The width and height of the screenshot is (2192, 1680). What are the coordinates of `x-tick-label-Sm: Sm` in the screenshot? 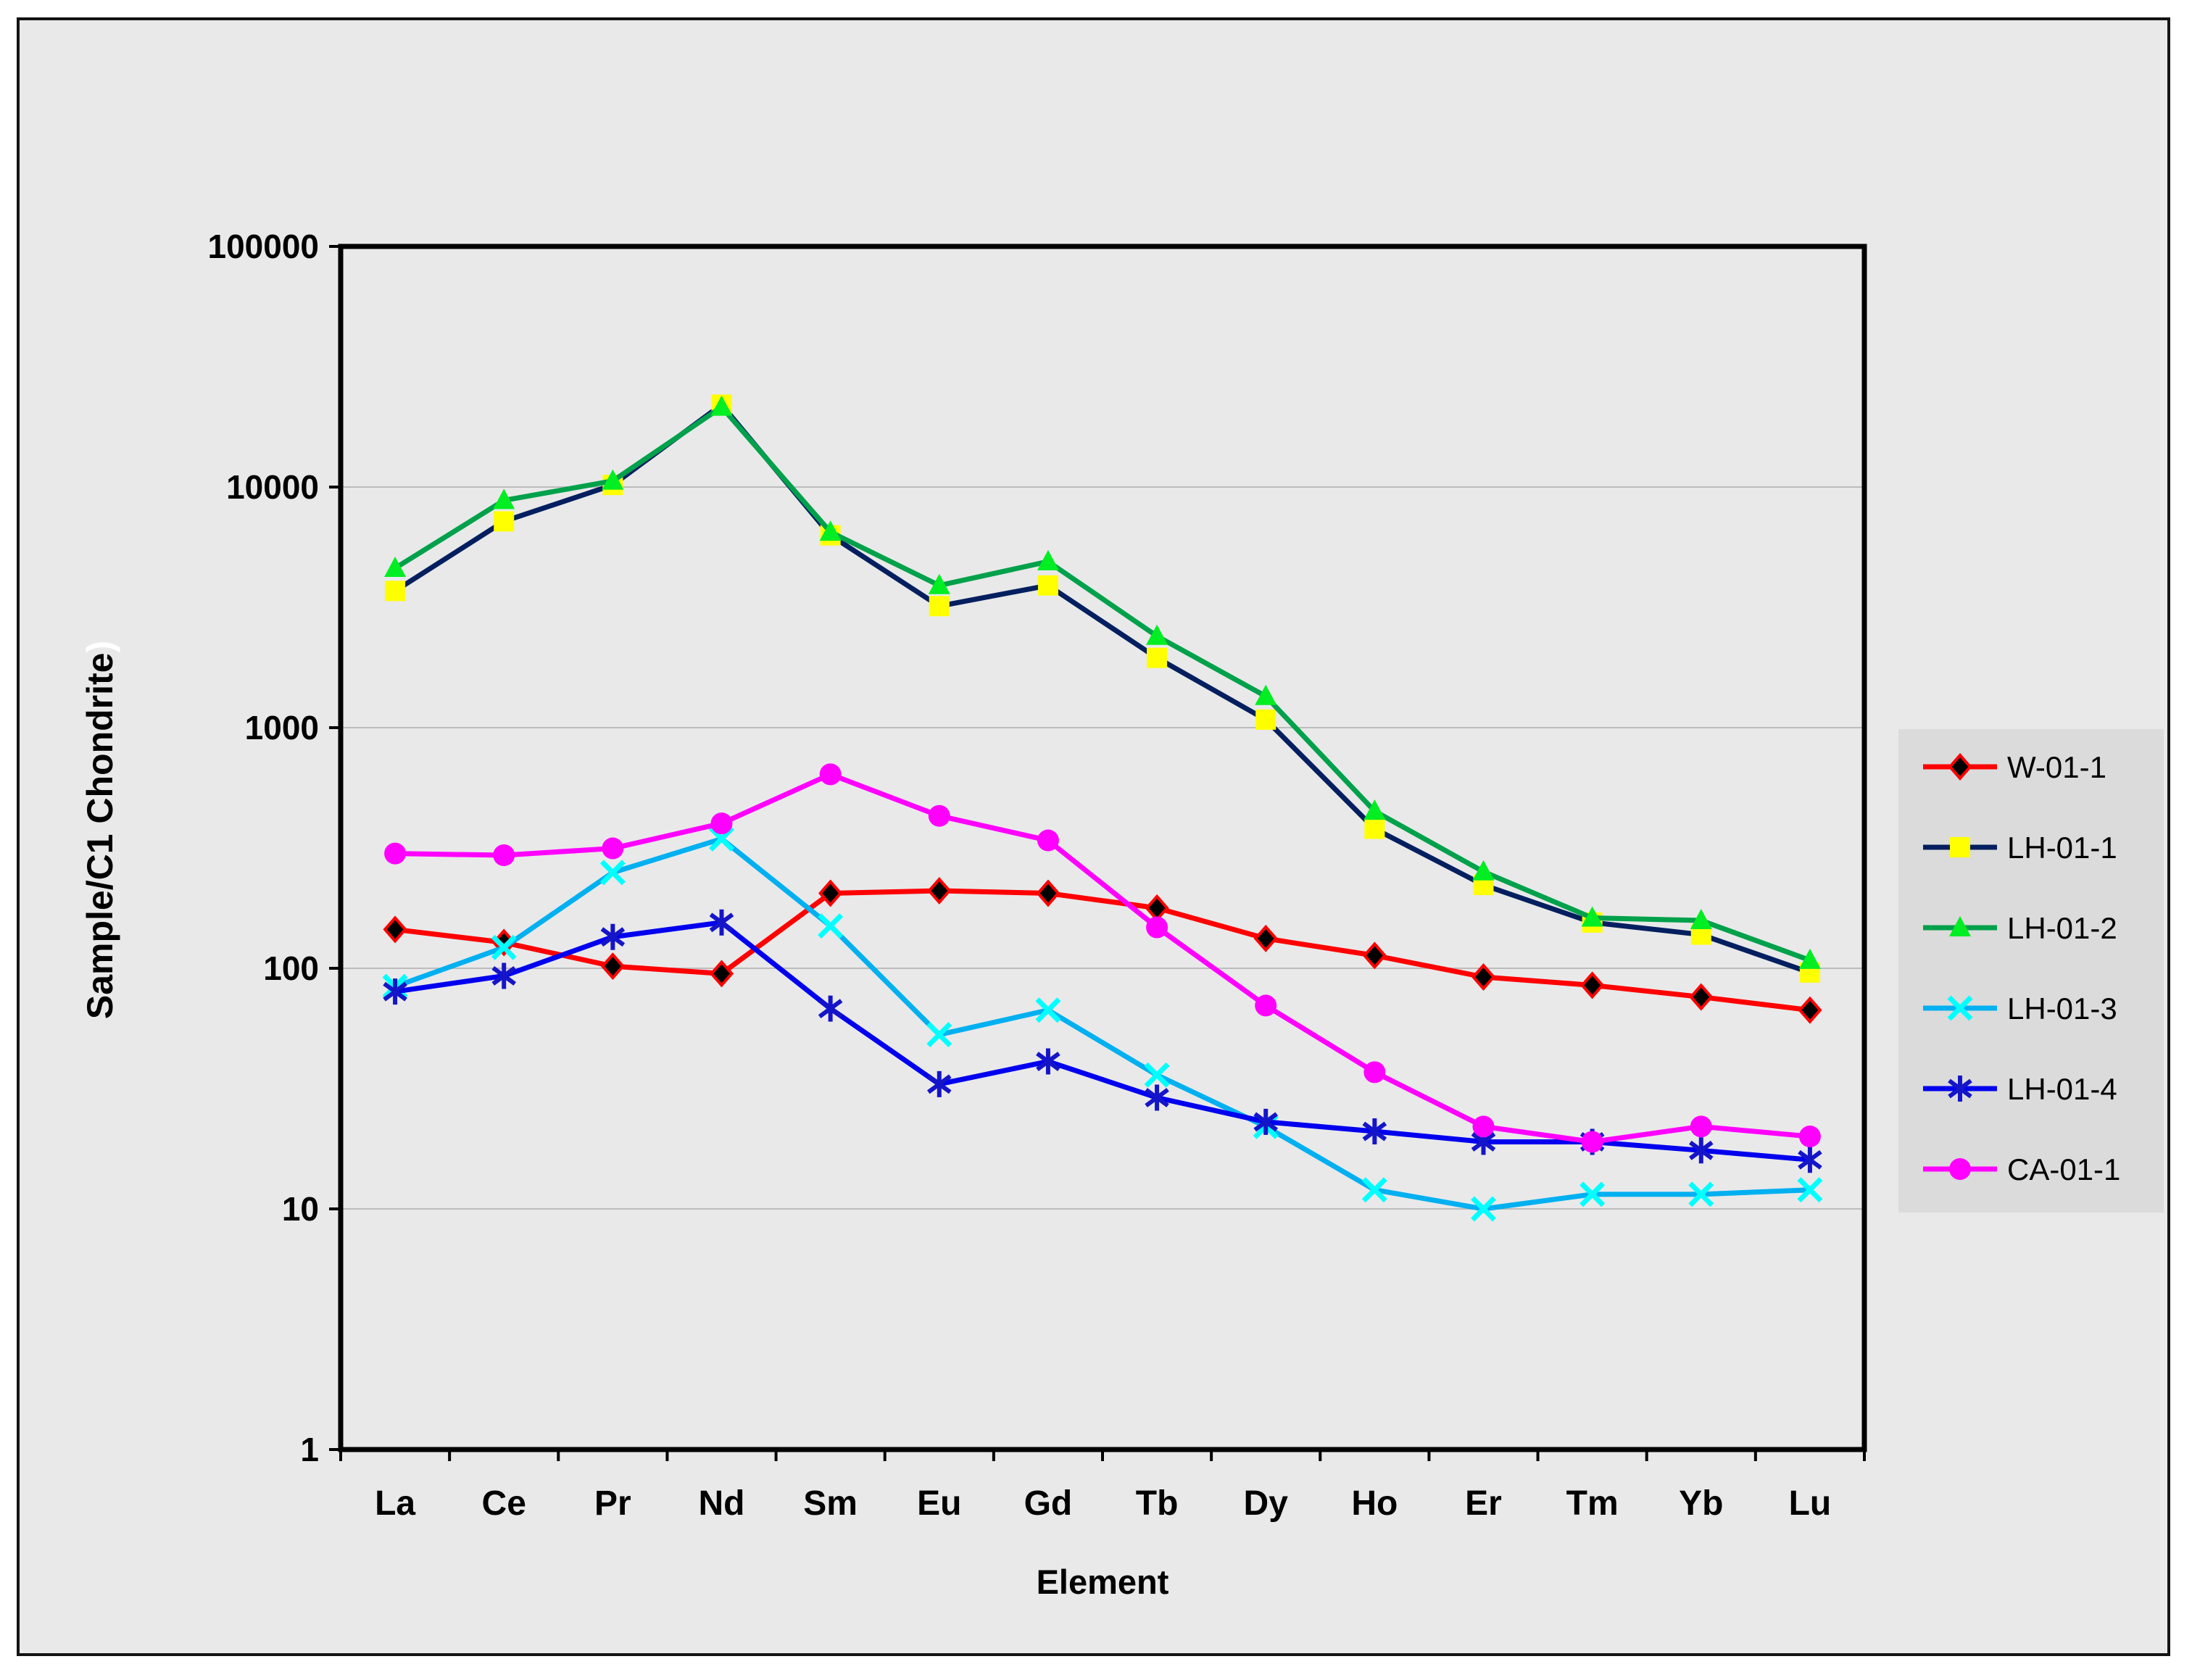 It's located at (830, 1503).